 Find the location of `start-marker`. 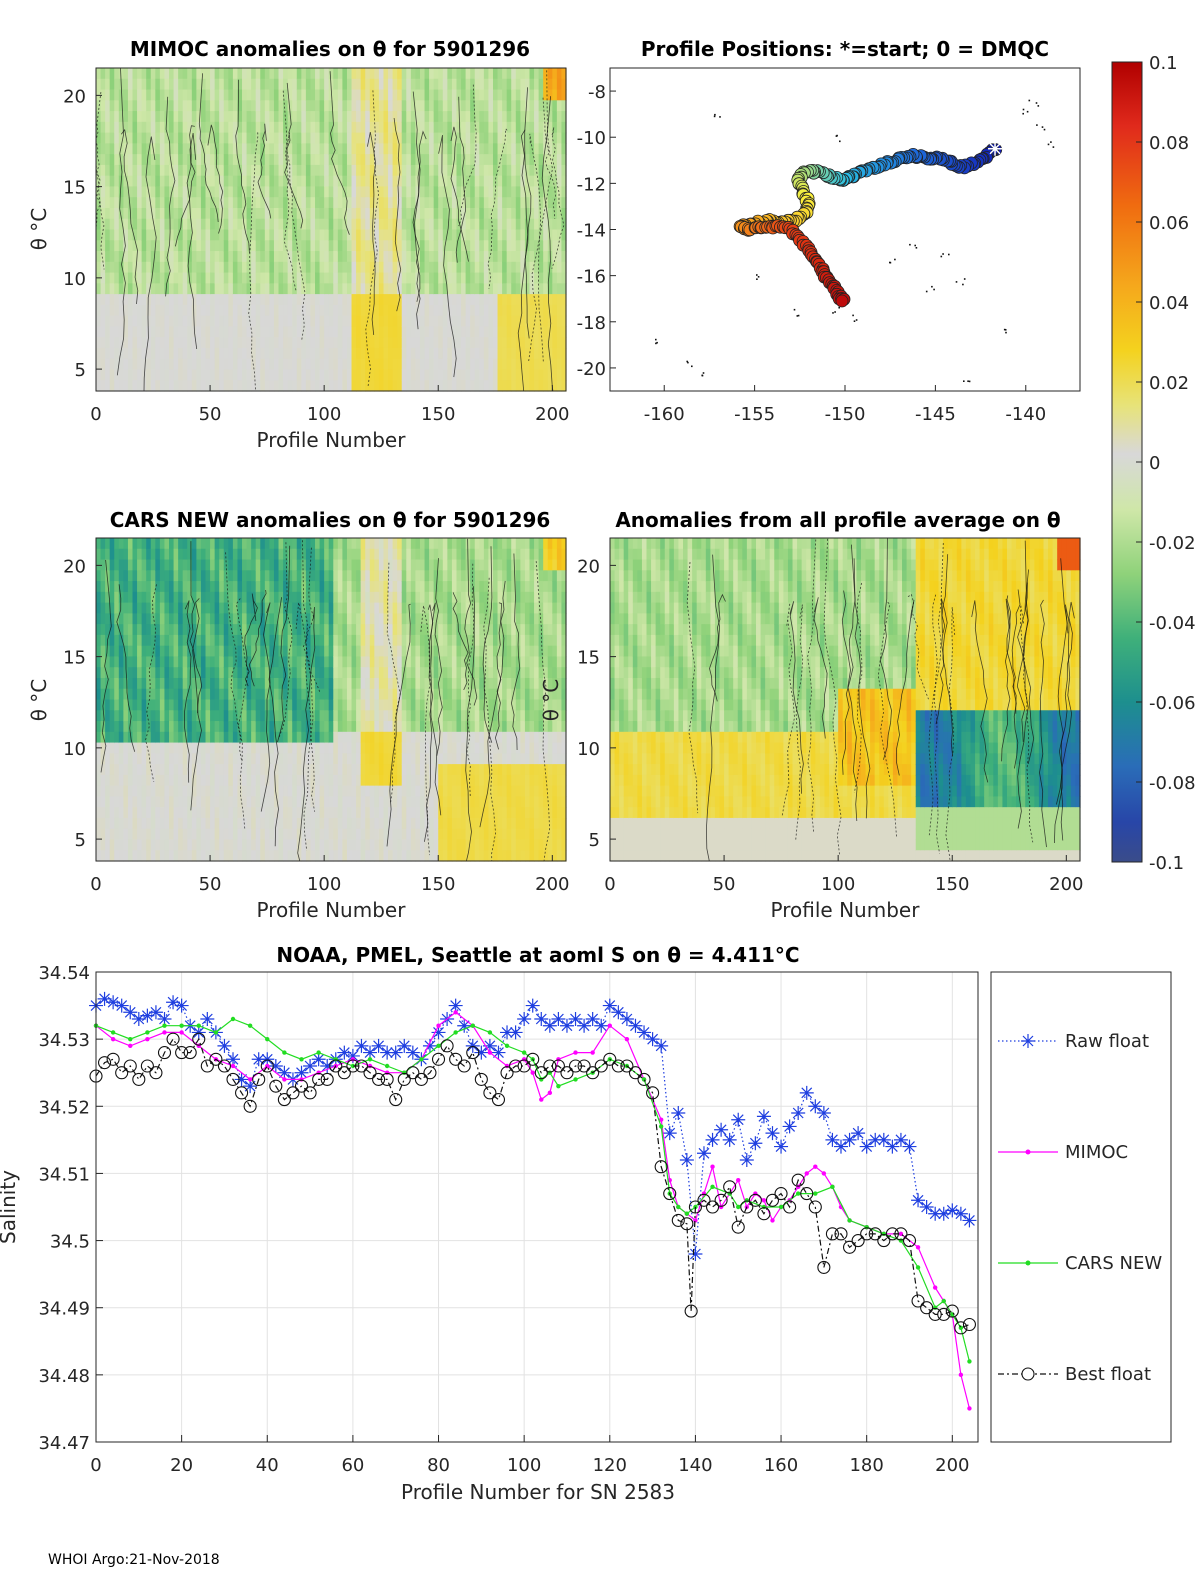

start-marker is located at coordinates (995, 149).